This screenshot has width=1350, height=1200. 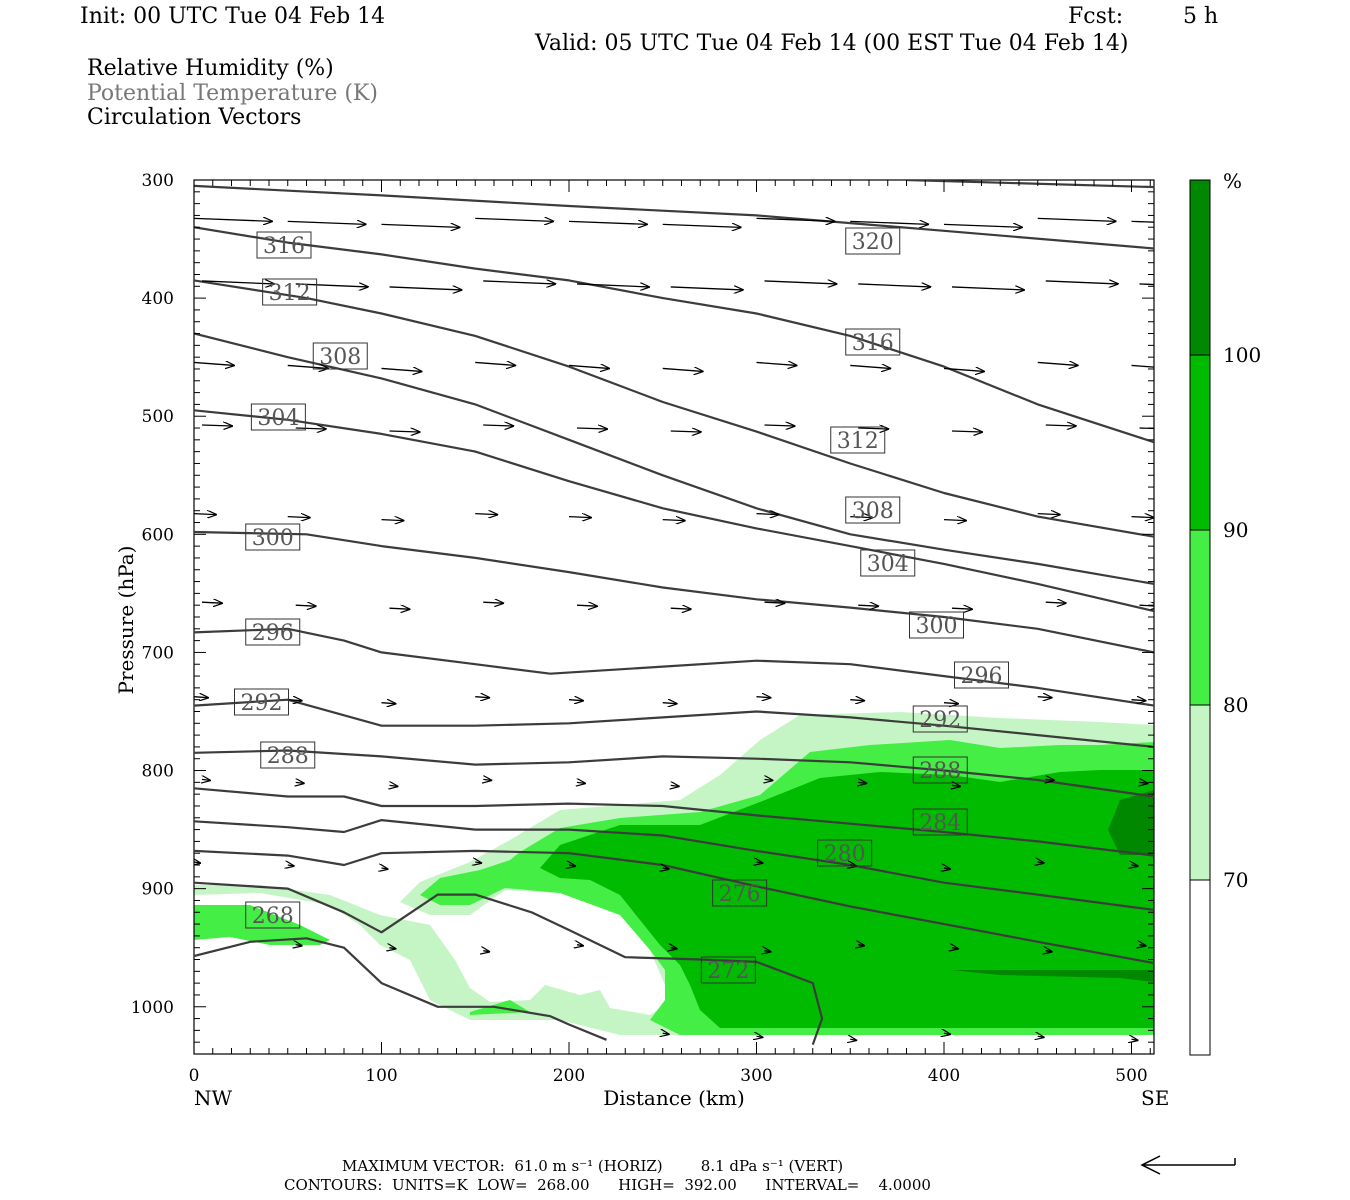 I want to click on contour-label-300: 300, so click(x=273, y=537).